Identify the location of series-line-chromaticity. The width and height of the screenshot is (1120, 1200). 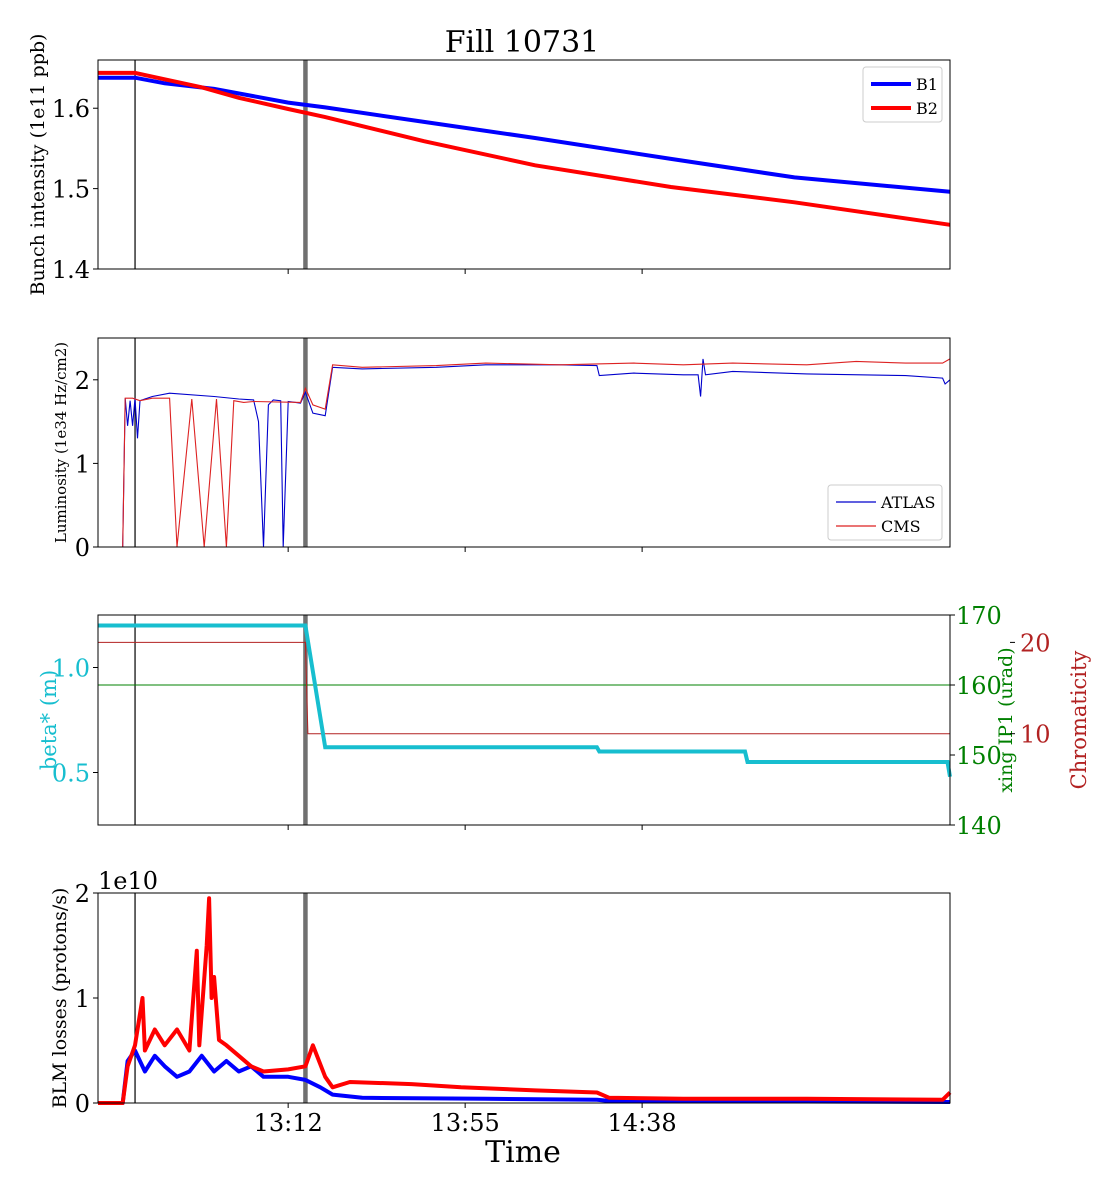
(524, 688).